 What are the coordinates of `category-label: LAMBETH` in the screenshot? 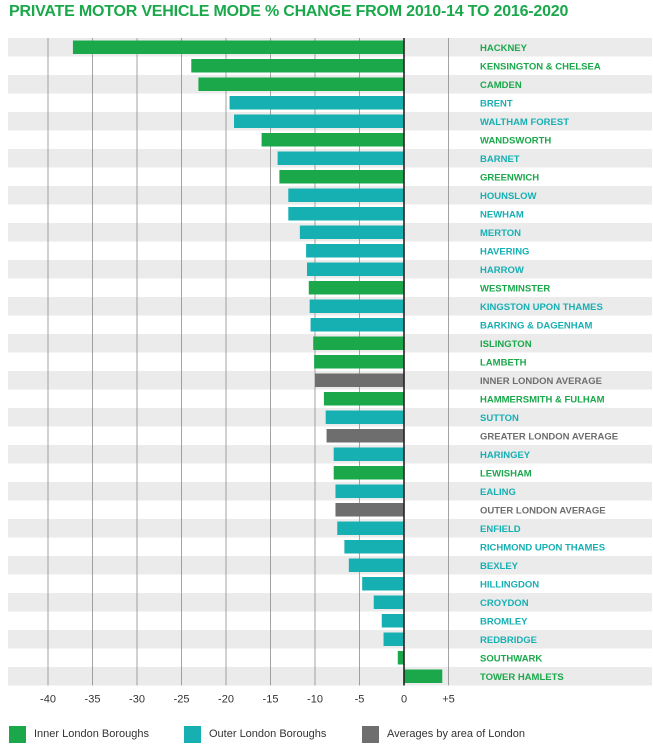 It's located at (503, 362).